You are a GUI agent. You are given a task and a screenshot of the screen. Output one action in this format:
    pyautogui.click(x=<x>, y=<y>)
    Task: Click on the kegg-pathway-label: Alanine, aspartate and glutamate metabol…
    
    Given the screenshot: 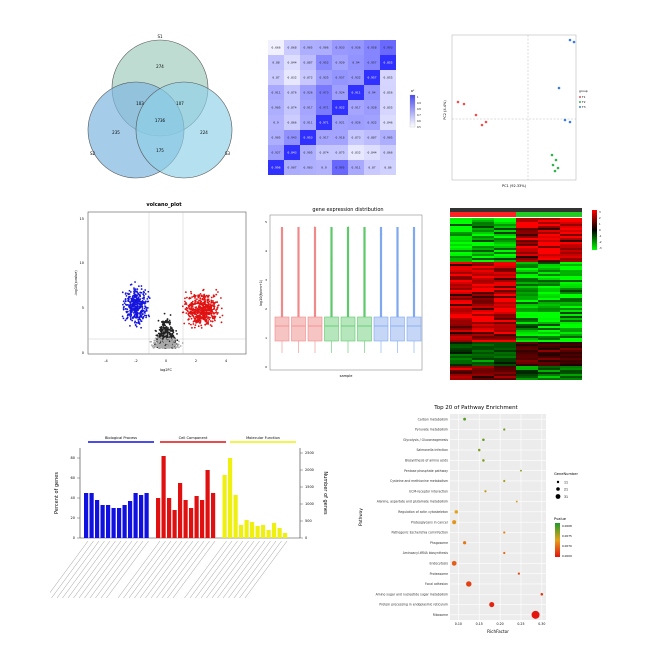 What is the action you would take?
    pyautogui.click(x=412, y=502)
    